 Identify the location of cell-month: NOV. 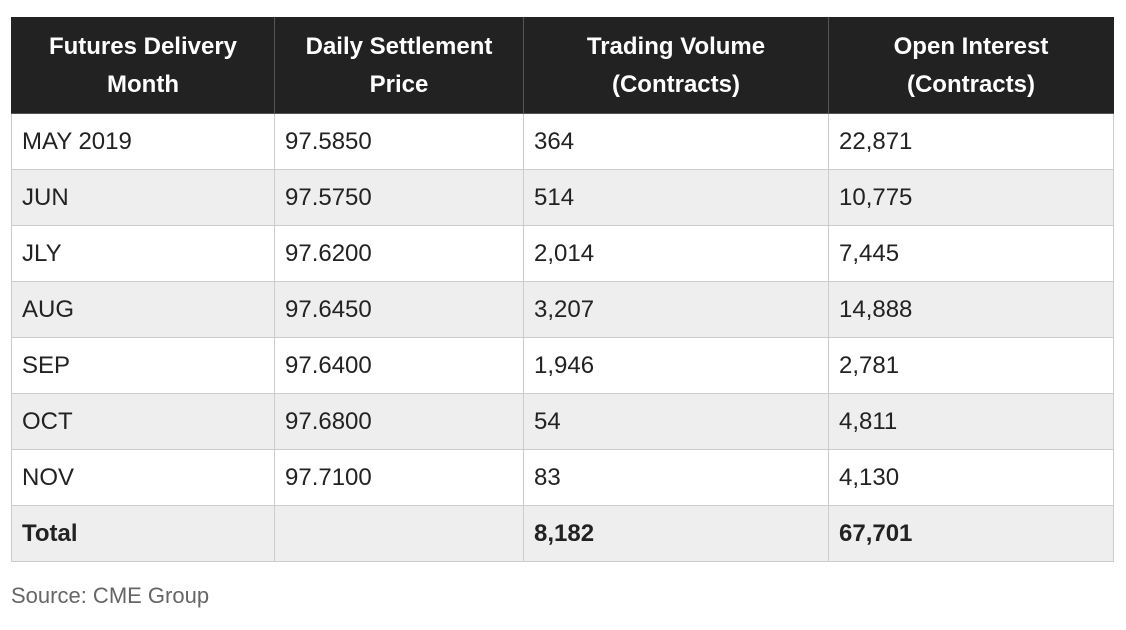
(143, 477).